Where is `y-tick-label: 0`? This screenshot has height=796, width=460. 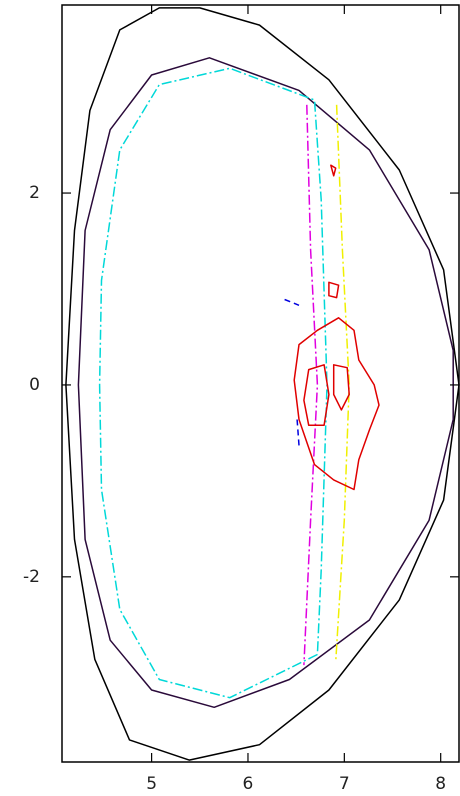
y-tick-label: 0 is located at coordinates (34, 385).